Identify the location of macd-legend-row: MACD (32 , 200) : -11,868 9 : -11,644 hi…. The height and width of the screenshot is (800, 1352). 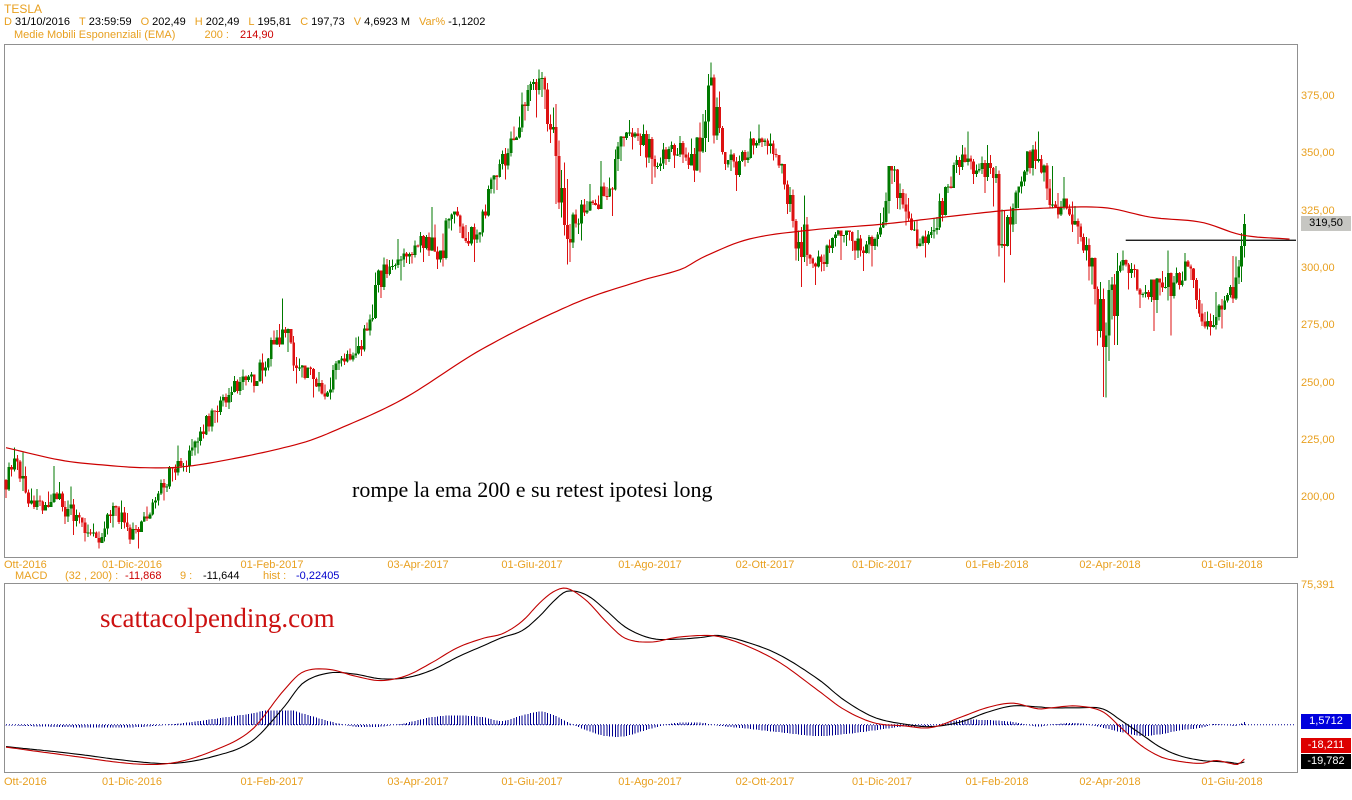
(676, 576).